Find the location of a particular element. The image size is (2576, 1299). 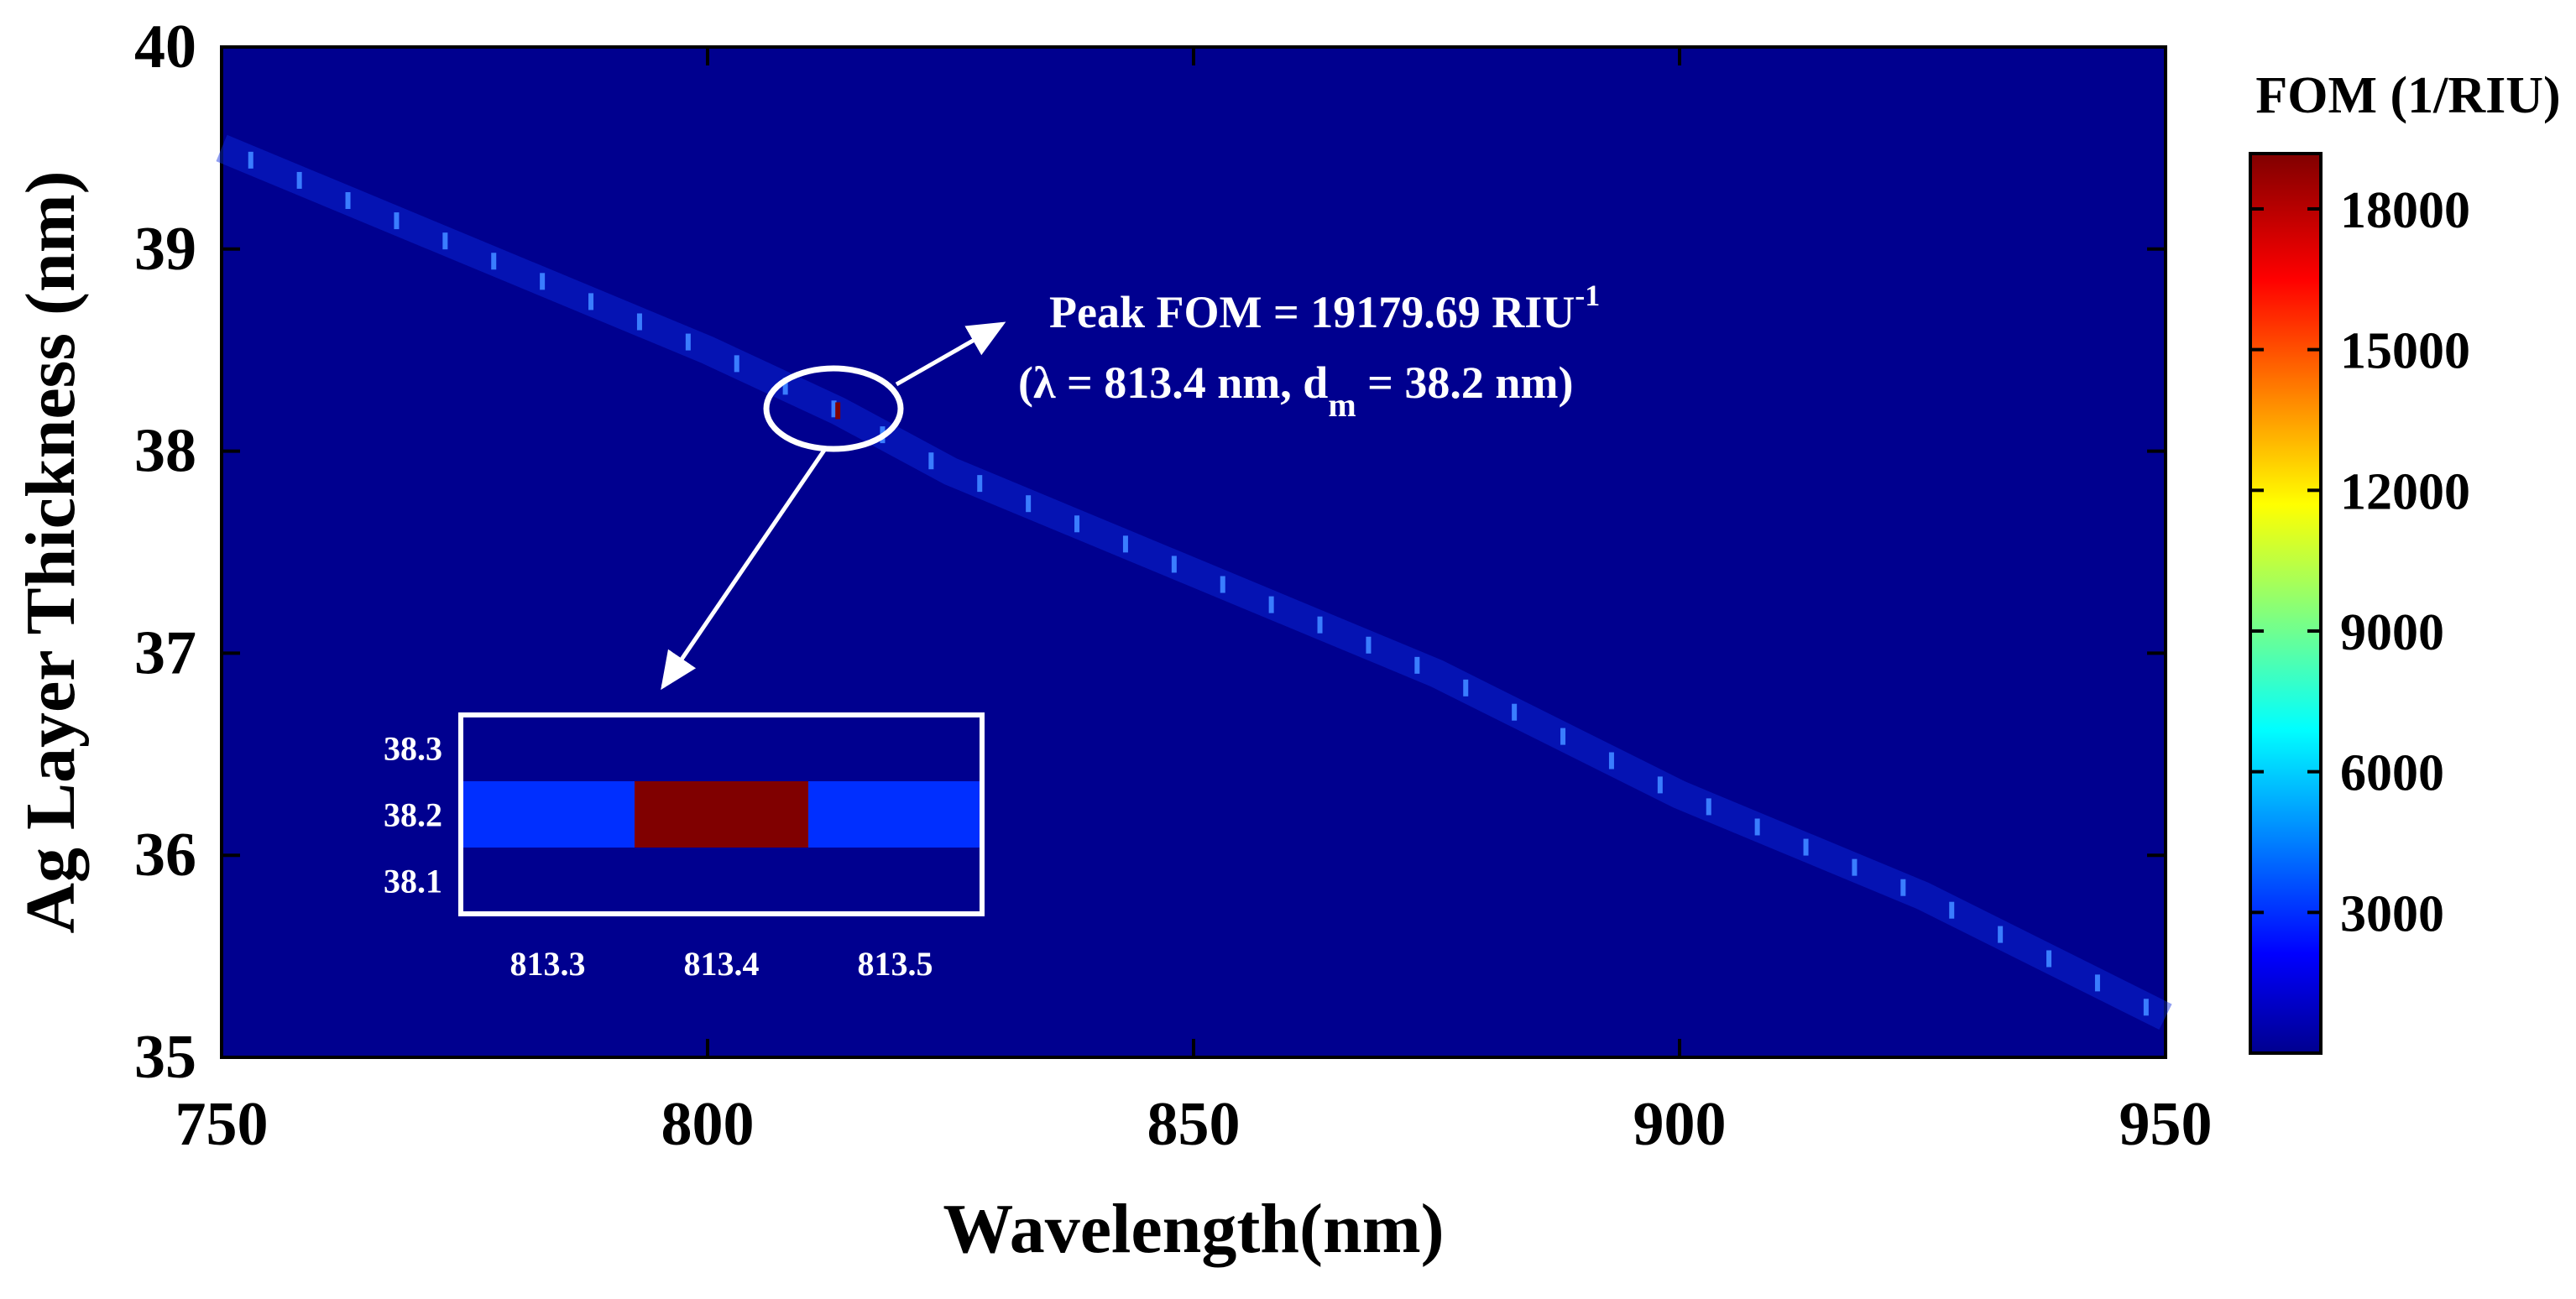

x-tick-label: 800 is located at coordinates (708, 1124).